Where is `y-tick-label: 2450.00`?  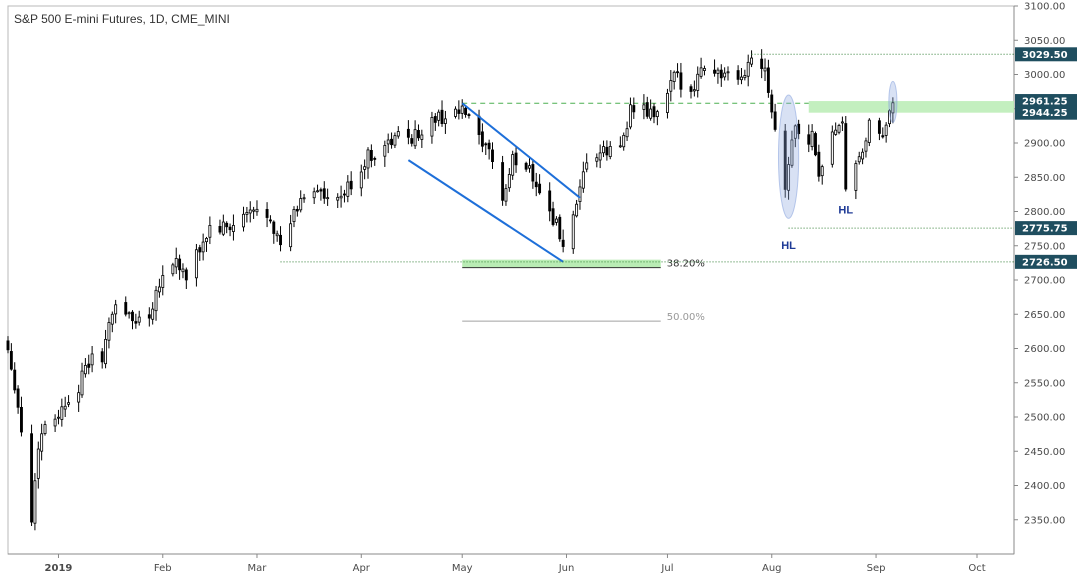
y-tick-label: 2450.00 is located at coordinates (1044, 452).